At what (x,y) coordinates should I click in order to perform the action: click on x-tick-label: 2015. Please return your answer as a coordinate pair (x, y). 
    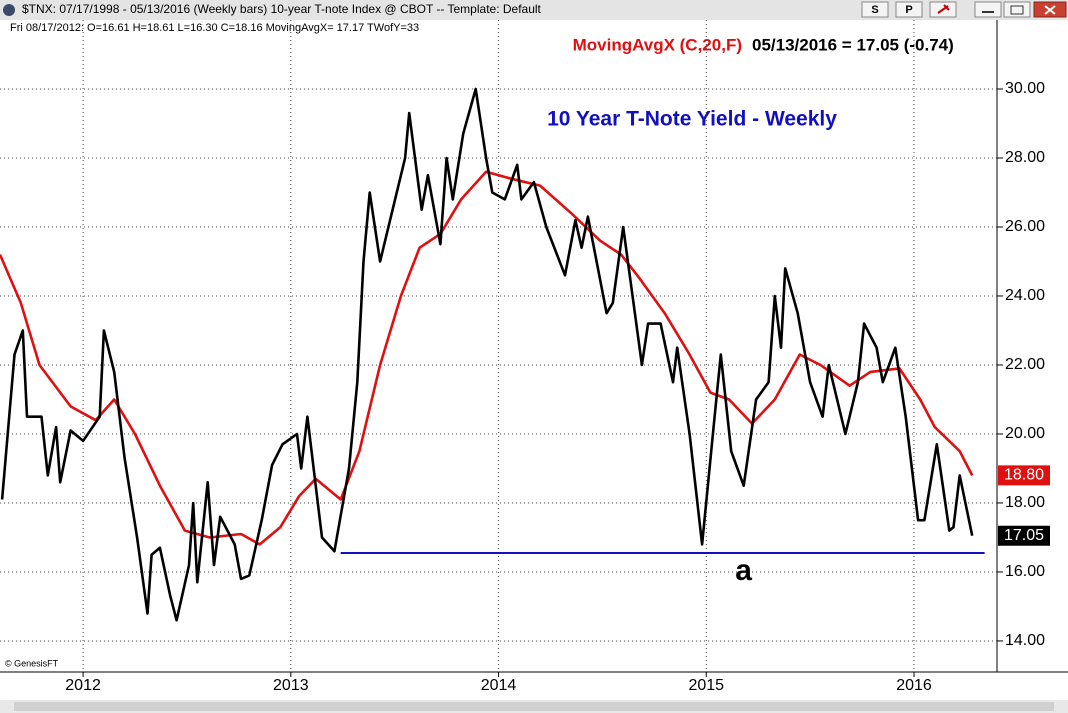
    Looking at the image, I should click on (706, 685).